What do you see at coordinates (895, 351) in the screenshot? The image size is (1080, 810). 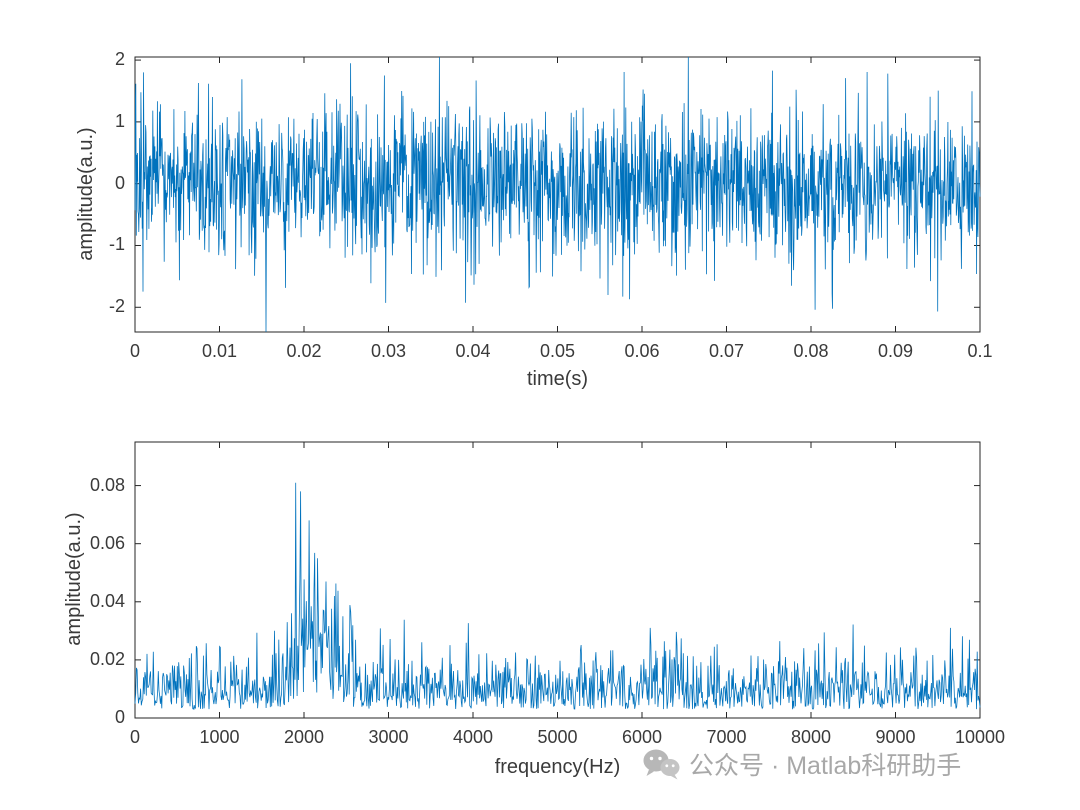 I see `tick-label: 0.09` at bounding box center [895, 351].